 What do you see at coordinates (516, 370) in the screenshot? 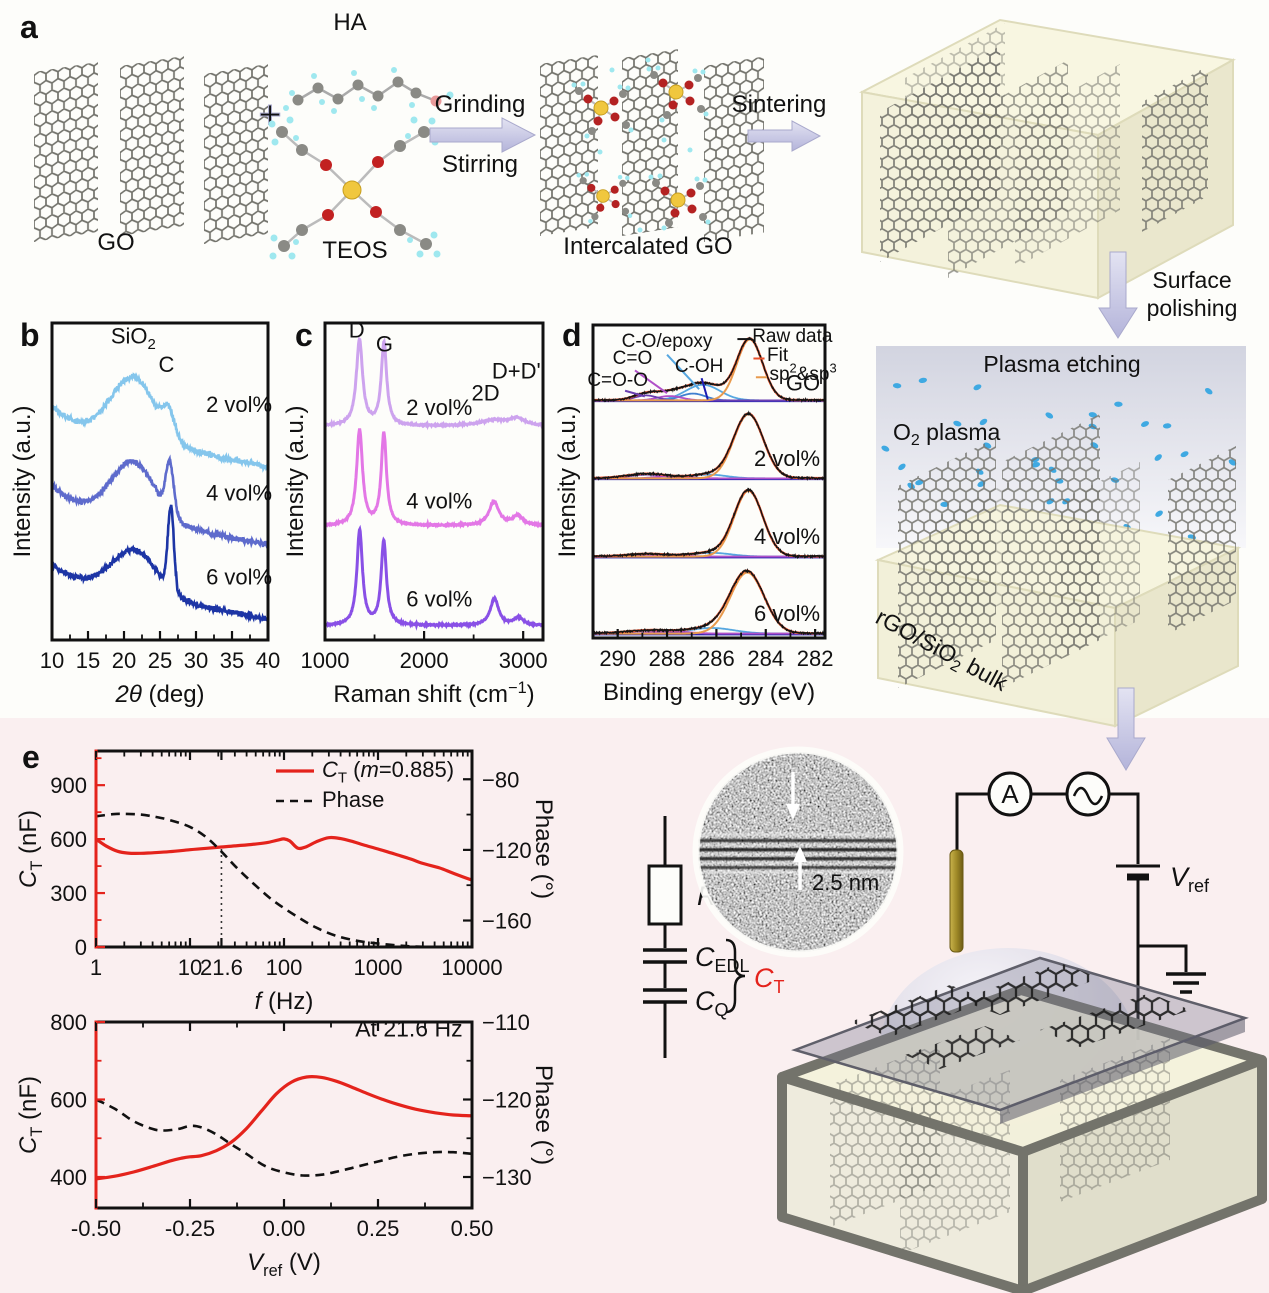
I see `annotation-3: D+D'` at bounding box center [516, 370].